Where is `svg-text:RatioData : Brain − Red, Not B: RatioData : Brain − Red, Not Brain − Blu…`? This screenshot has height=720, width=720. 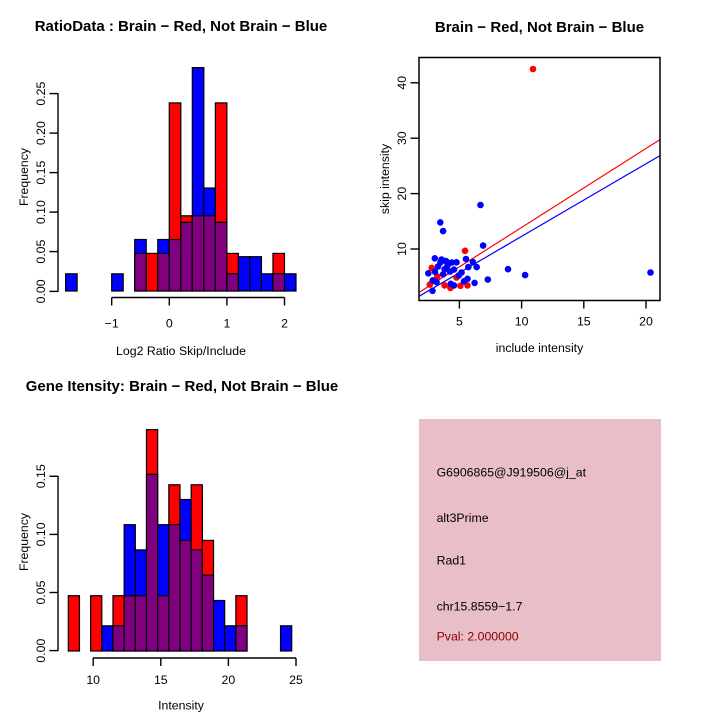 svg-text:RatioData : Brain − Red, Not B: RatioData : Brain − Red, Not Brain − Blu… is located at coordinates (181, 26).